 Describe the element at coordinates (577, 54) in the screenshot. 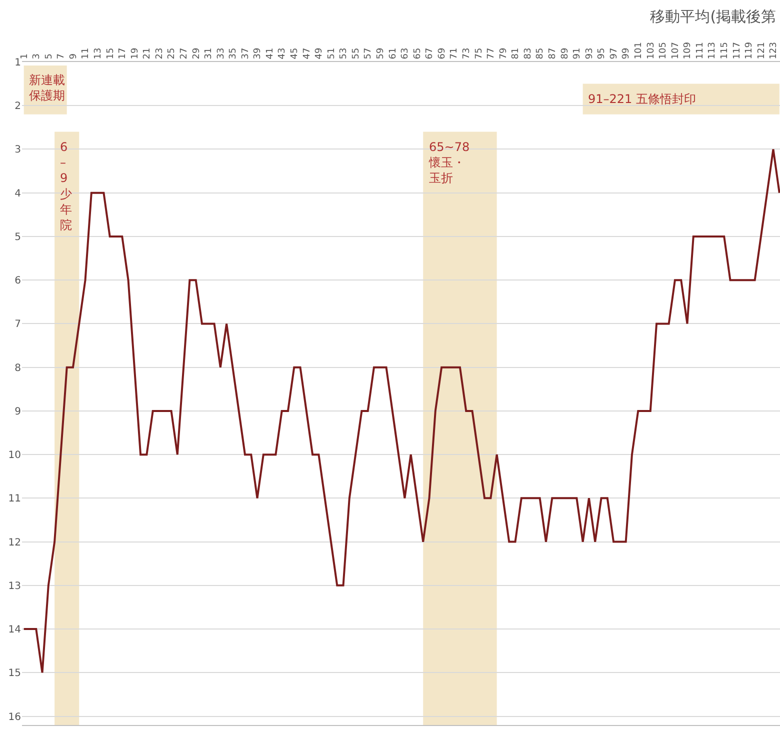

I see `x-tick-label: 91` at that location.